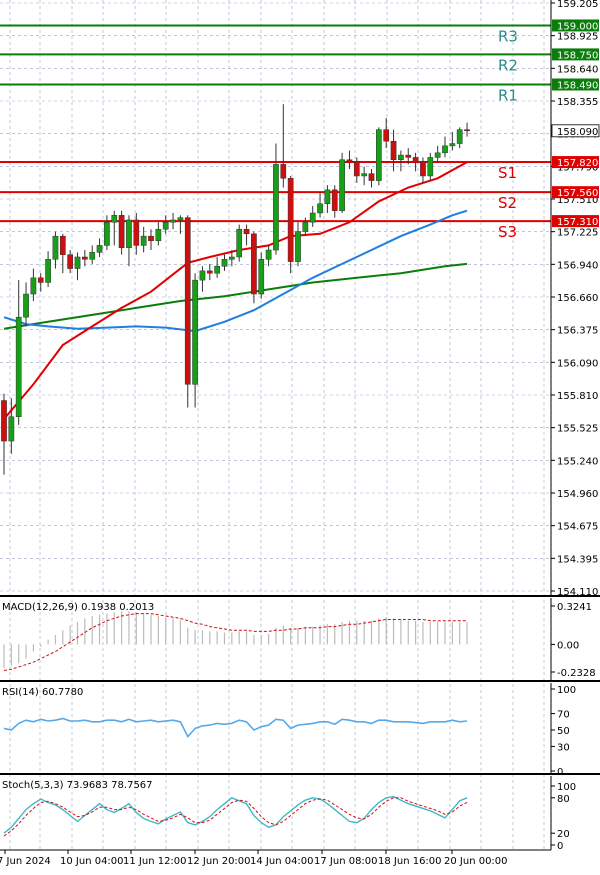  I want to click on level-tag-label: 158.490, so click(577, 86).